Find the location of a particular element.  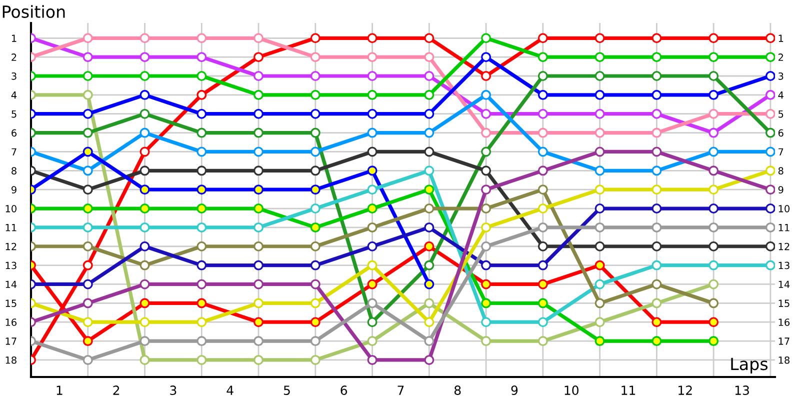

y-tick-label: 8 is located at coordinates (14, 170).